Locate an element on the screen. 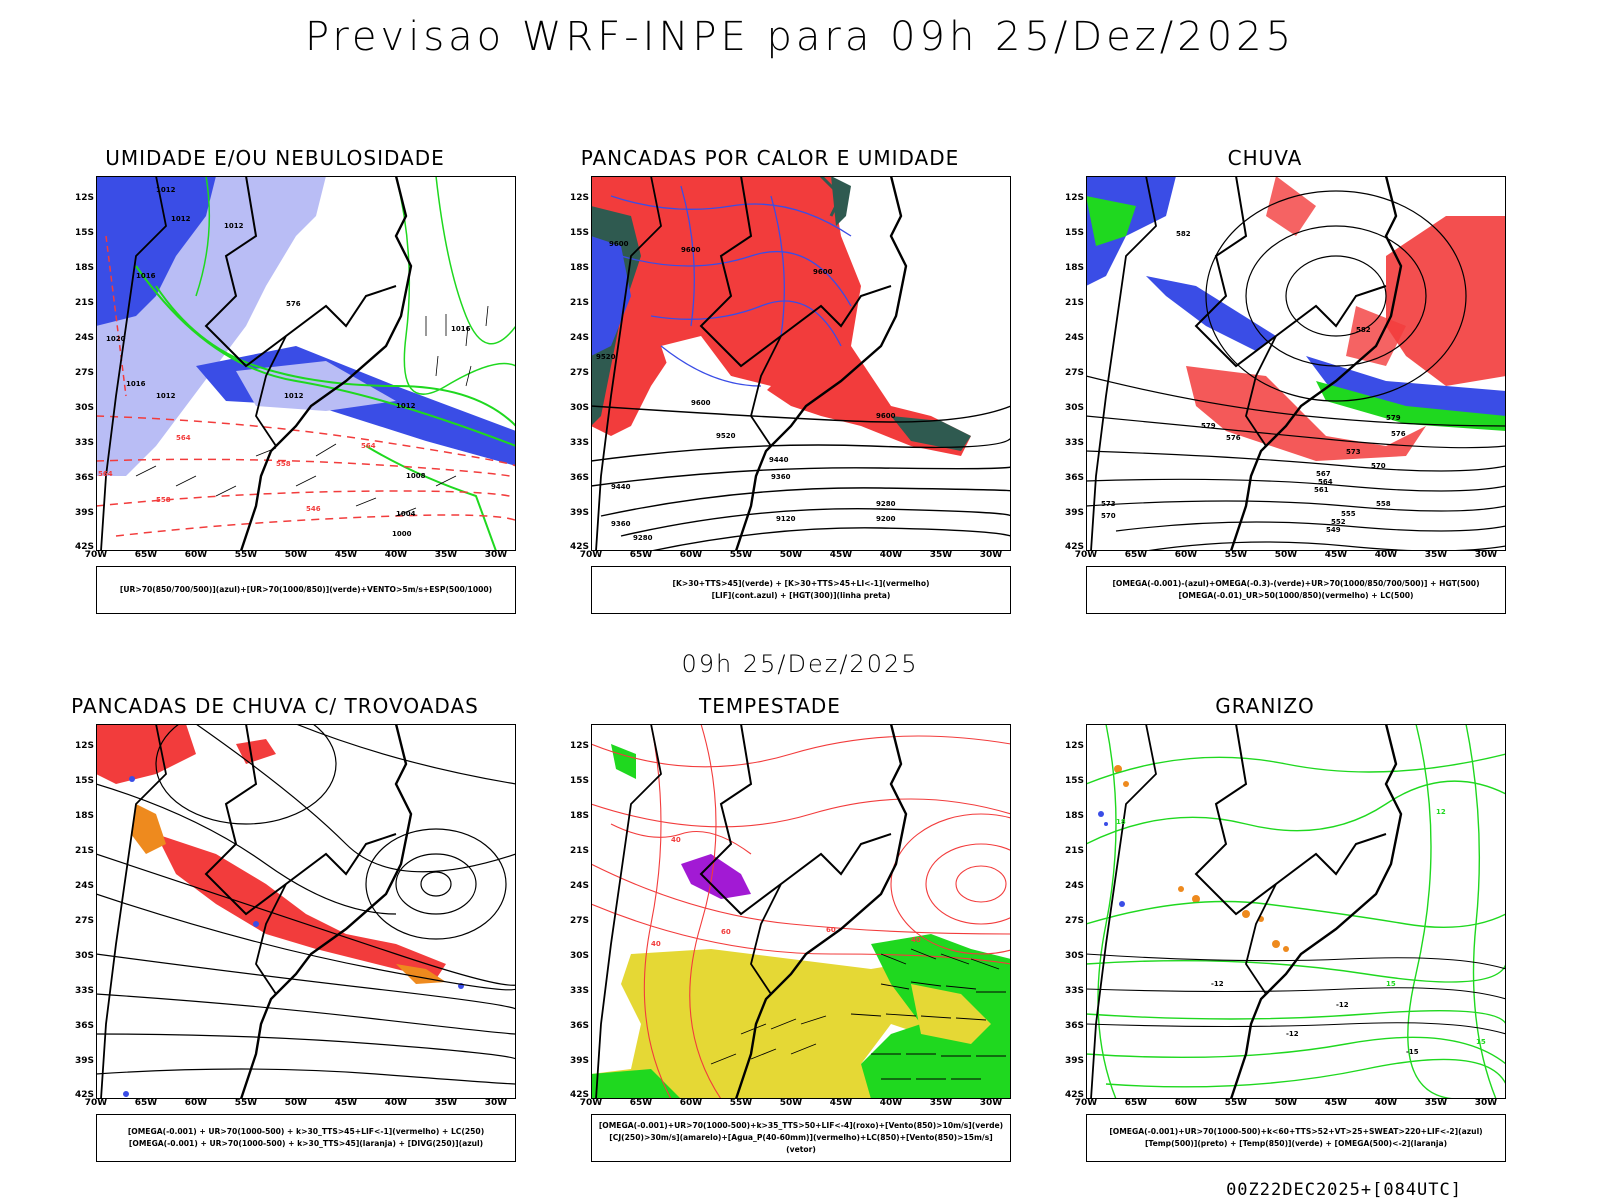  svg-text: 9520 is located at coordinates (726, 436).